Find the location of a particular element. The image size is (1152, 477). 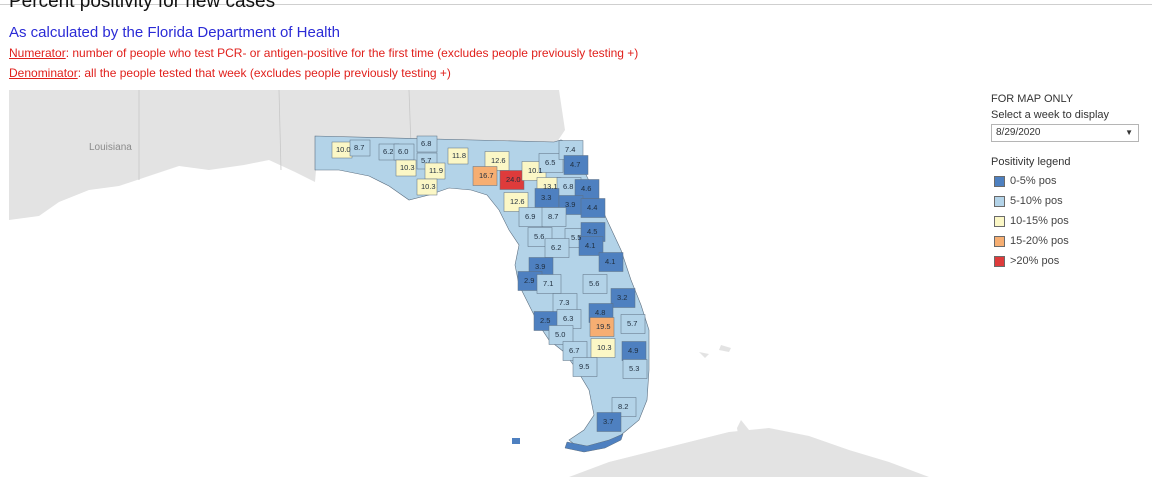

legend-item-20-plus: >20% pos is located at coordinates (1071, 261).